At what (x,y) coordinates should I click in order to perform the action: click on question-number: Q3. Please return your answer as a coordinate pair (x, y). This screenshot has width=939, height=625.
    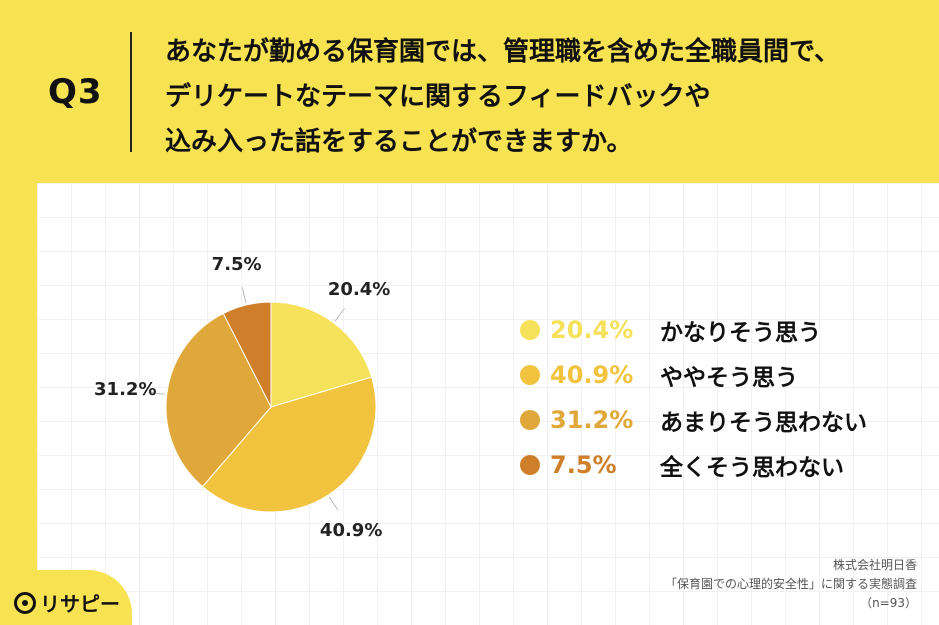
    Looking at the image, I should click on (75, 92).